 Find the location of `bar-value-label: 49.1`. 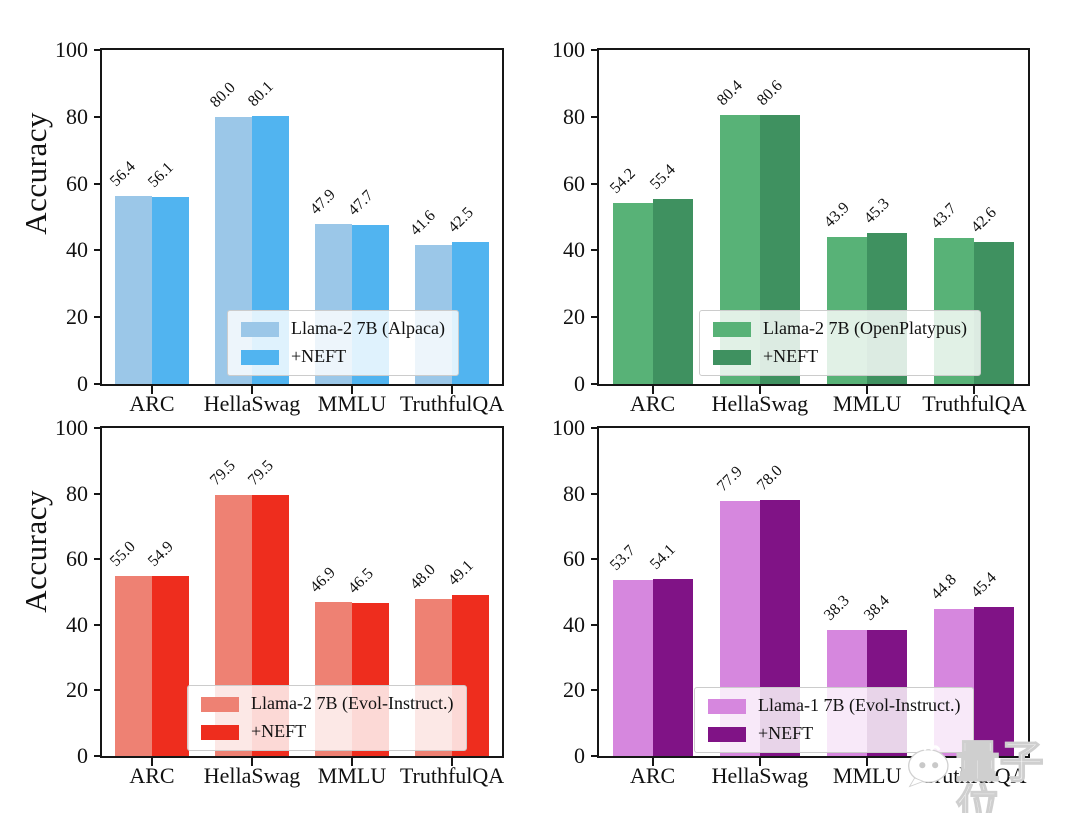

bar-value-label: 49.1 is located at coordinates (460, 573).